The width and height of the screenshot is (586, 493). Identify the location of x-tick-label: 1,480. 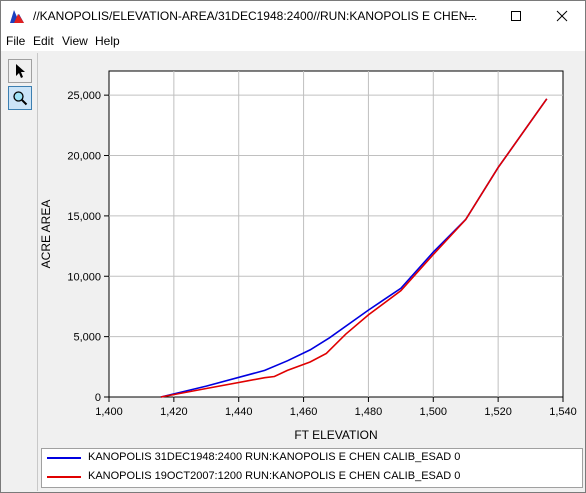
(369, 412).